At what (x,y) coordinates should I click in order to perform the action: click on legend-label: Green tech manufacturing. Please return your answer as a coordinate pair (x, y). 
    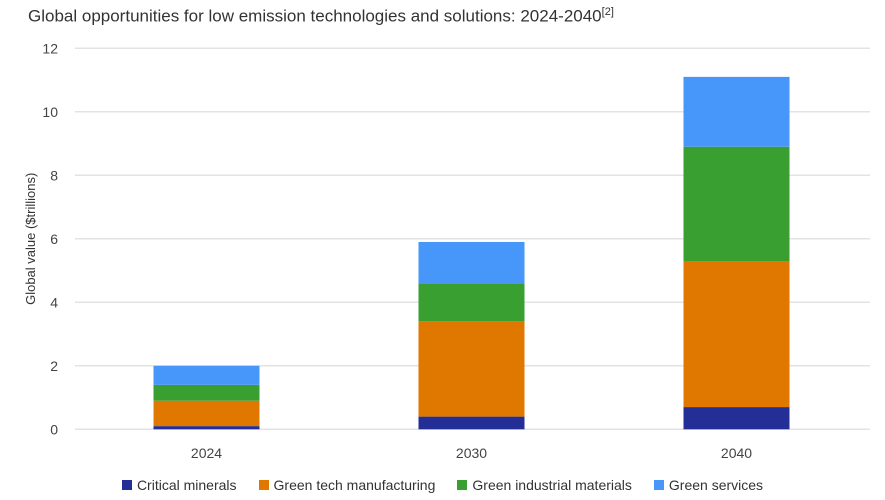
    Looking at the image, I should click on (354, 485).